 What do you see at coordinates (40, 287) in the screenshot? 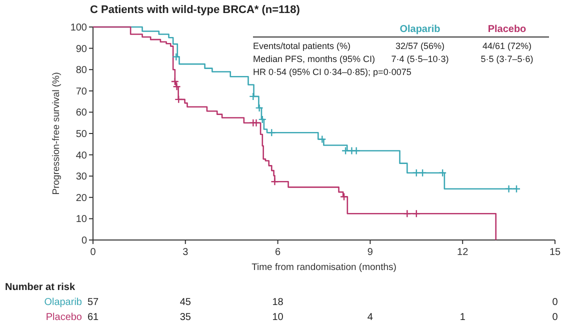
I see `text: Number at risk` at bounding box center [40, 287].